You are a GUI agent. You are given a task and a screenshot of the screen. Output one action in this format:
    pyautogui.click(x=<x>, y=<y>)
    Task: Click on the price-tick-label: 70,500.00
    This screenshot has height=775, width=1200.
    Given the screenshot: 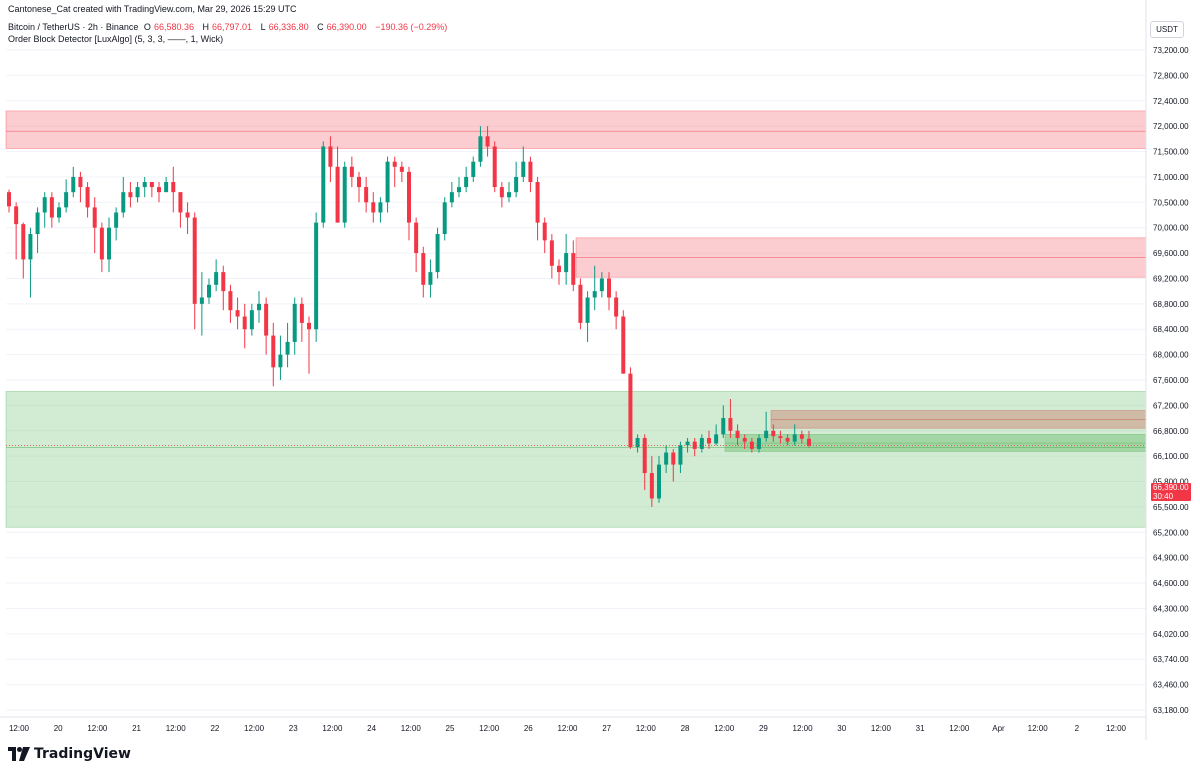 What is the action you would take?
    pyautogui.click(x=1171, y=202)
    